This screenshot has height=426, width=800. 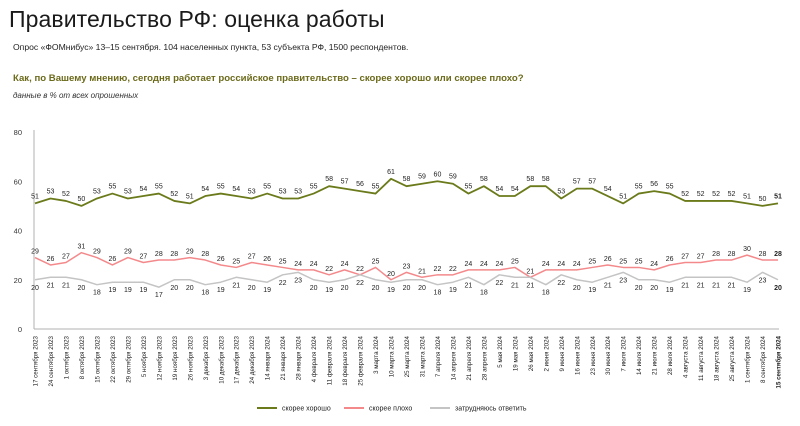 What do you see at coordinates (361, 360) in the screenshot?
I see `x-tick-label: 25 февраля 2024` at bounding box center [361, 360].